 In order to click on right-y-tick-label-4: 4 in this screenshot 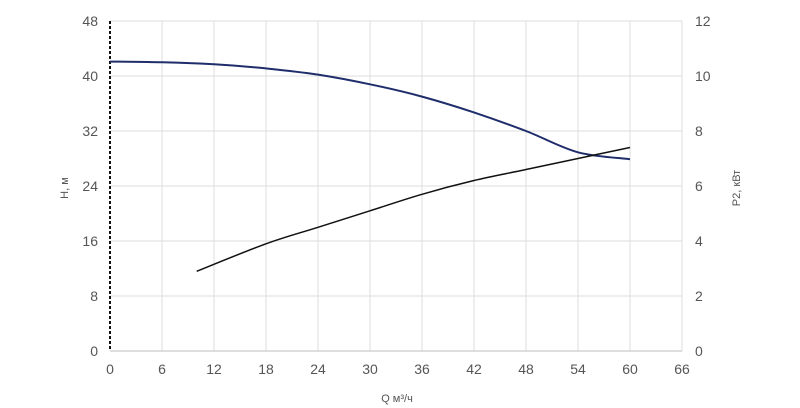, I will do `click(699, 241)`.